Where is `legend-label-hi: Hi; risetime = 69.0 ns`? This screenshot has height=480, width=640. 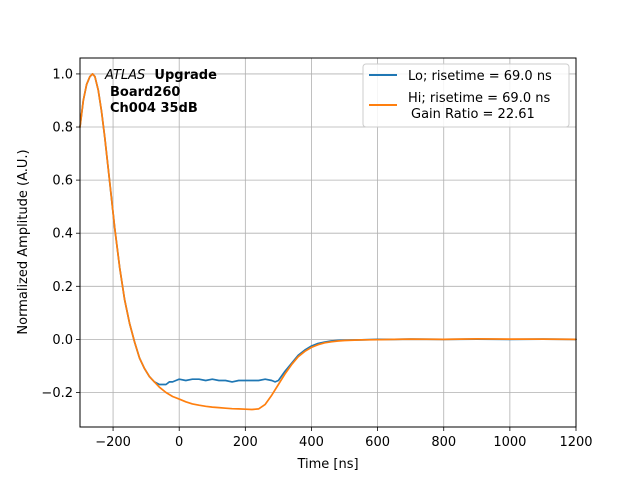
legend-label-hi: Hi; risetime = 69.0 ns is located at coordinates (479, 98).